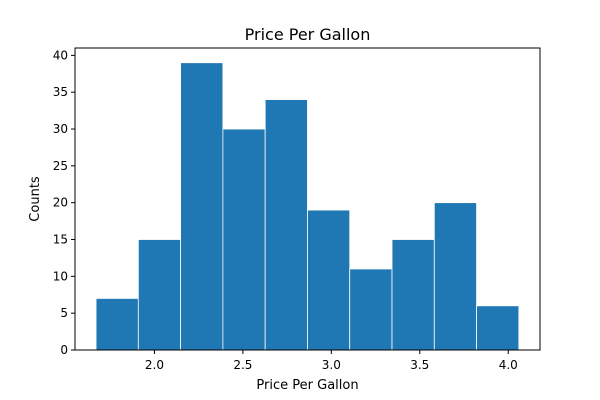  What do you see at coordinates (508, 365) in the screenshot?
I see `x-tick-label: 4.0` at bounding box center [508, 365].